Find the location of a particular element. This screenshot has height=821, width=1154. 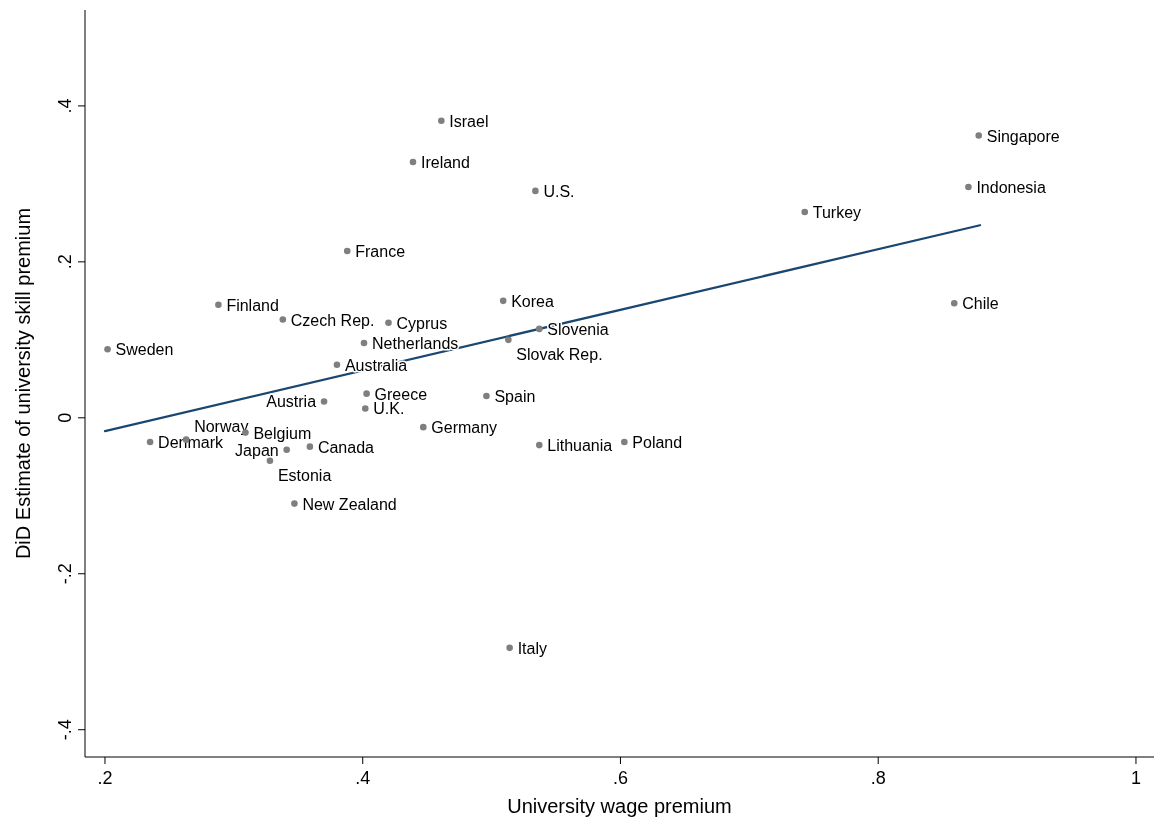

y-tick-label: .4 is located at coordinates (65, 106).